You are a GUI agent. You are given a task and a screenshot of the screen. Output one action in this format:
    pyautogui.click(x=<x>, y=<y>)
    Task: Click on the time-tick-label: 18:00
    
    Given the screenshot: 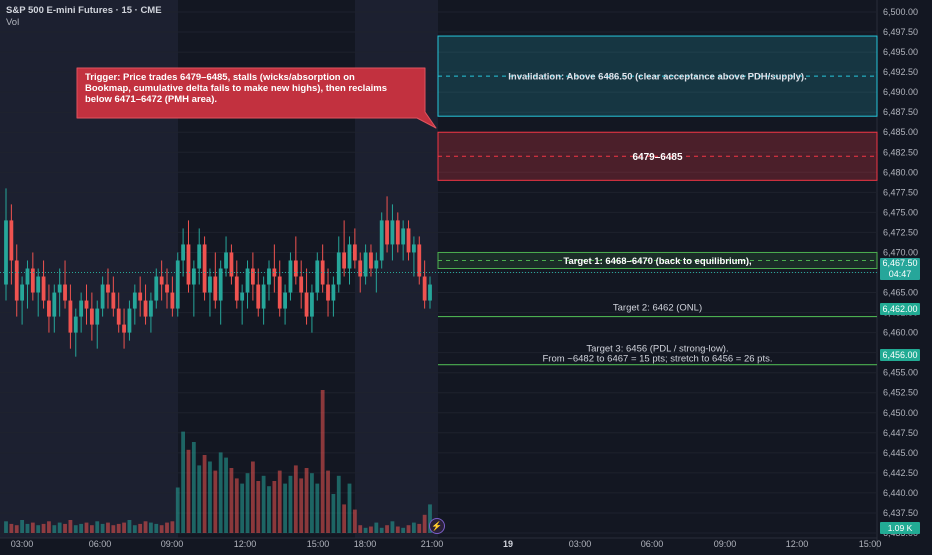 What is the action you would take?
    pyautogui.click(x=365, y=544)
    